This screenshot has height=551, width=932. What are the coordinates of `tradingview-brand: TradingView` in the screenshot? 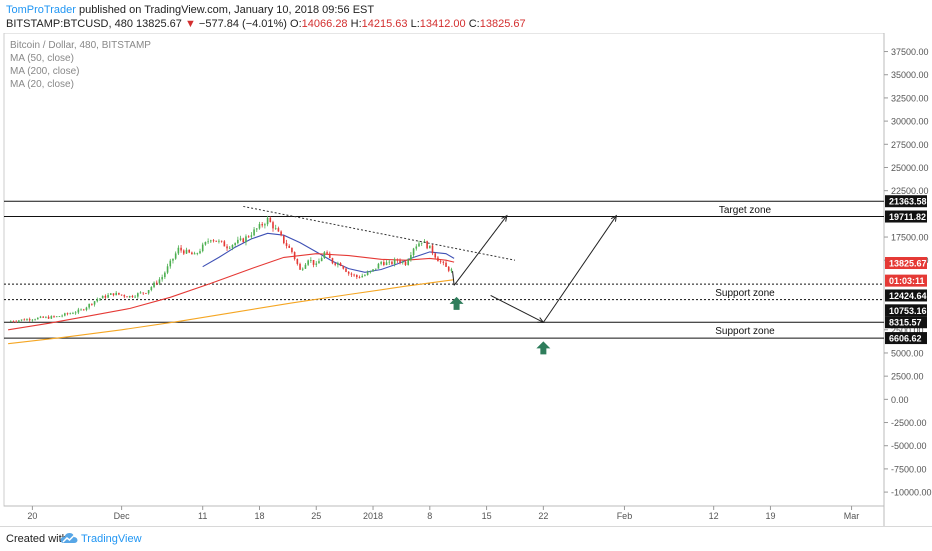 It's located at (111, 539).